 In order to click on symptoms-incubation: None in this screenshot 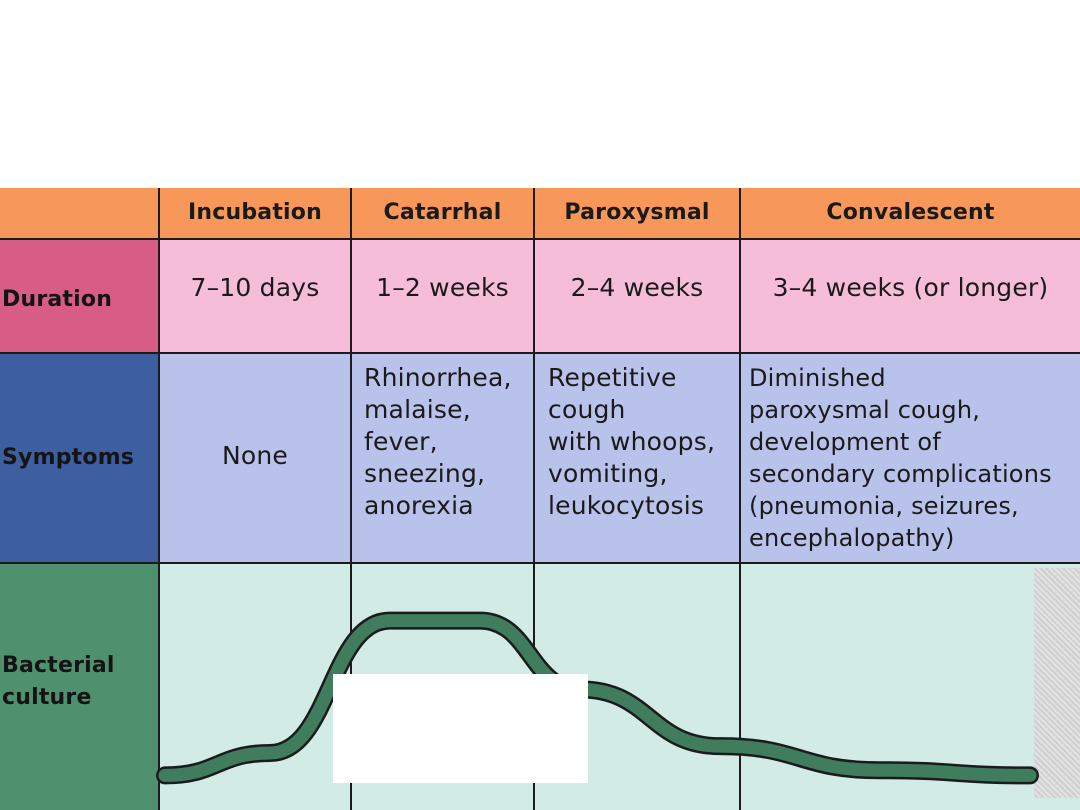, I will do `click(256, 459)`.